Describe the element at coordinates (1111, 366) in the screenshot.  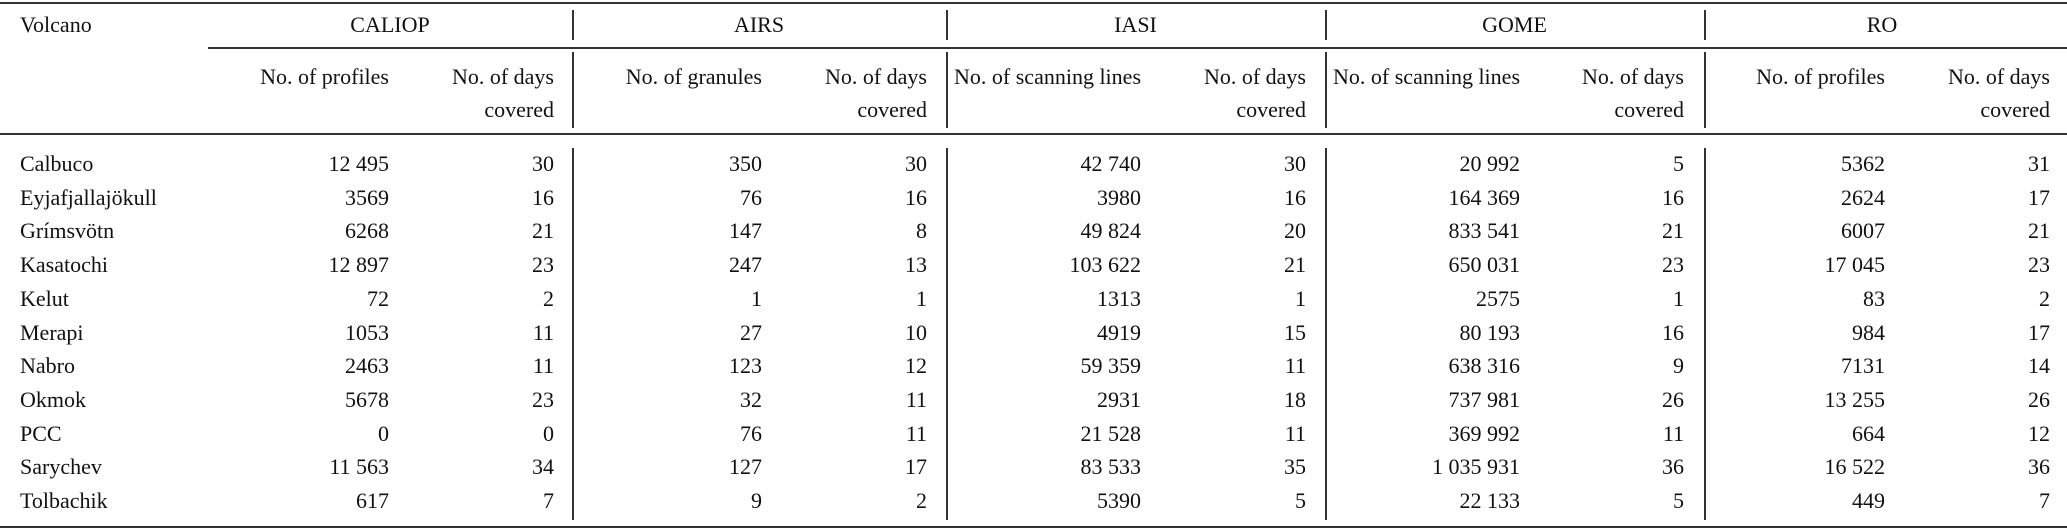
I see `table-cell: 59 359` at that location.